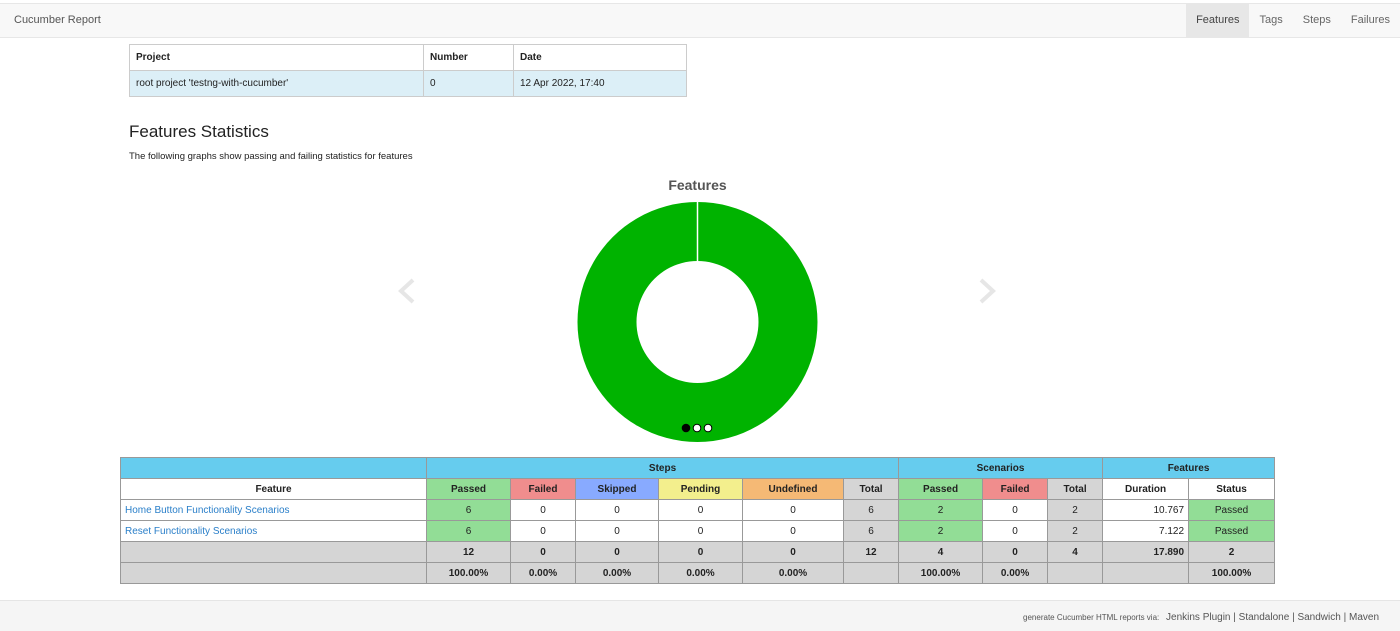 This screenshot has width=1400, height=631. What do you see at coordinates (1316, 20) in the screenshot?
I see `nav-steps: Steps` at bounding box center [1316, 20].